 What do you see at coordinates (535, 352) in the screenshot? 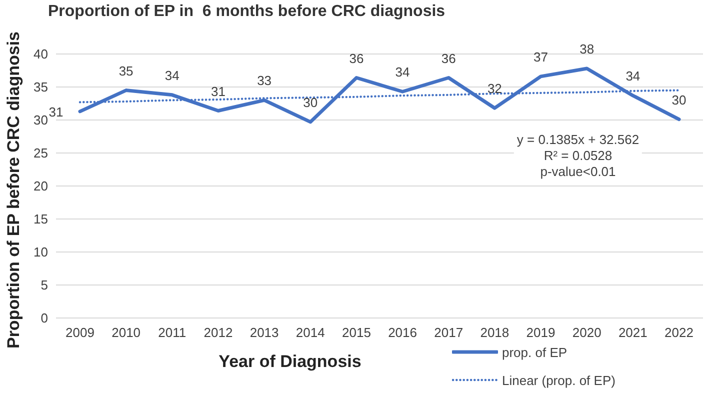
I see `legend-label: prop. of EP` at bounding box center [535, 352].